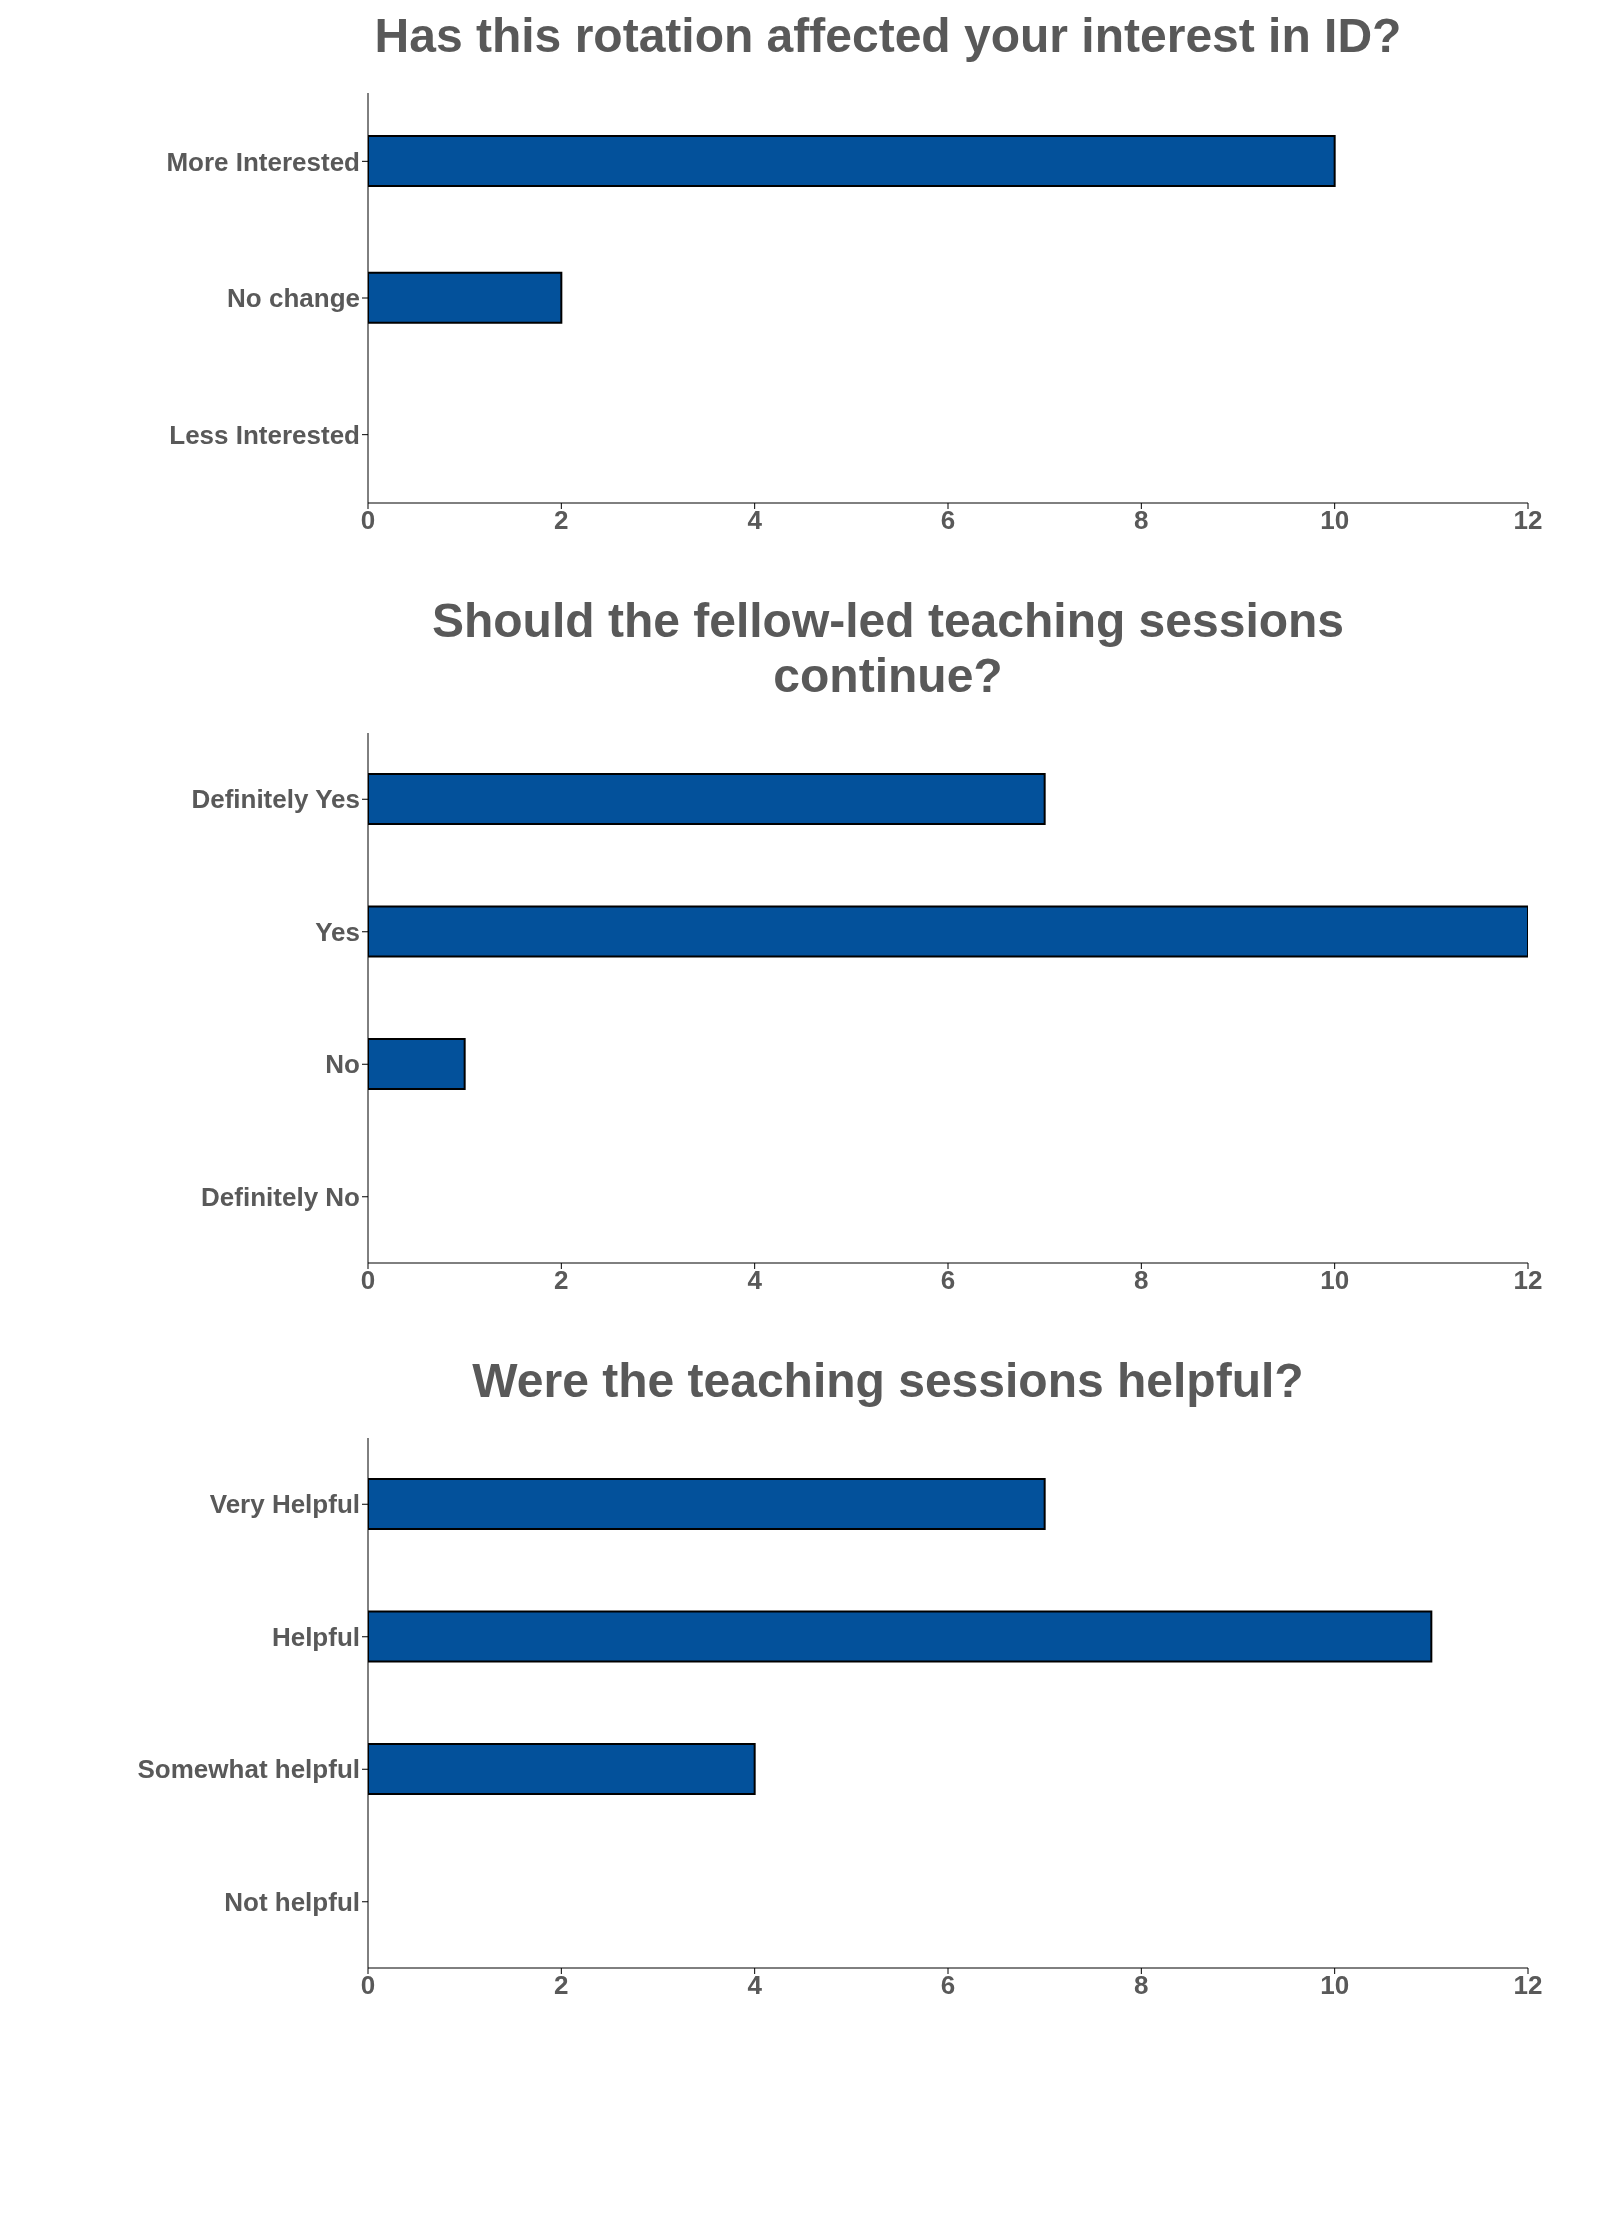 This screenshot has height=2234, width=1599. I want to click on y-tick-label: Somewhat helpful, so click(248, 1769).